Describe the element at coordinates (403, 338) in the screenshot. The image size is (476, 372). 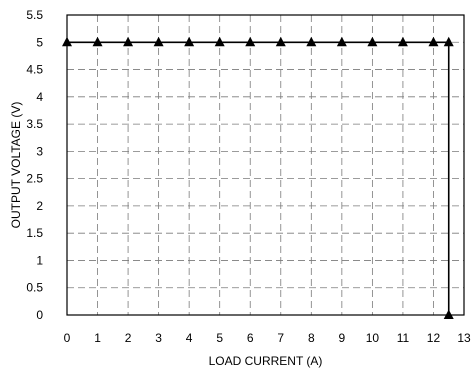
I see `x-tick-label: 11` at that location.